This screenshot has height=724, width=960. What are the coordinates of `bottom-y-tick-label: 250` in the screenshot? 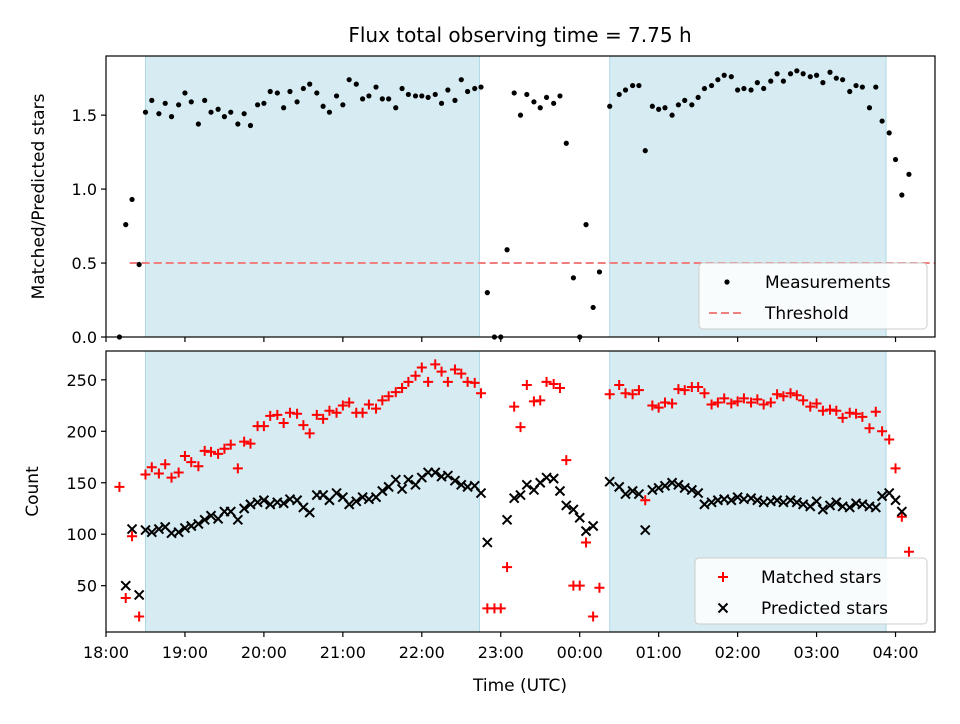 It's located at (81, 380).